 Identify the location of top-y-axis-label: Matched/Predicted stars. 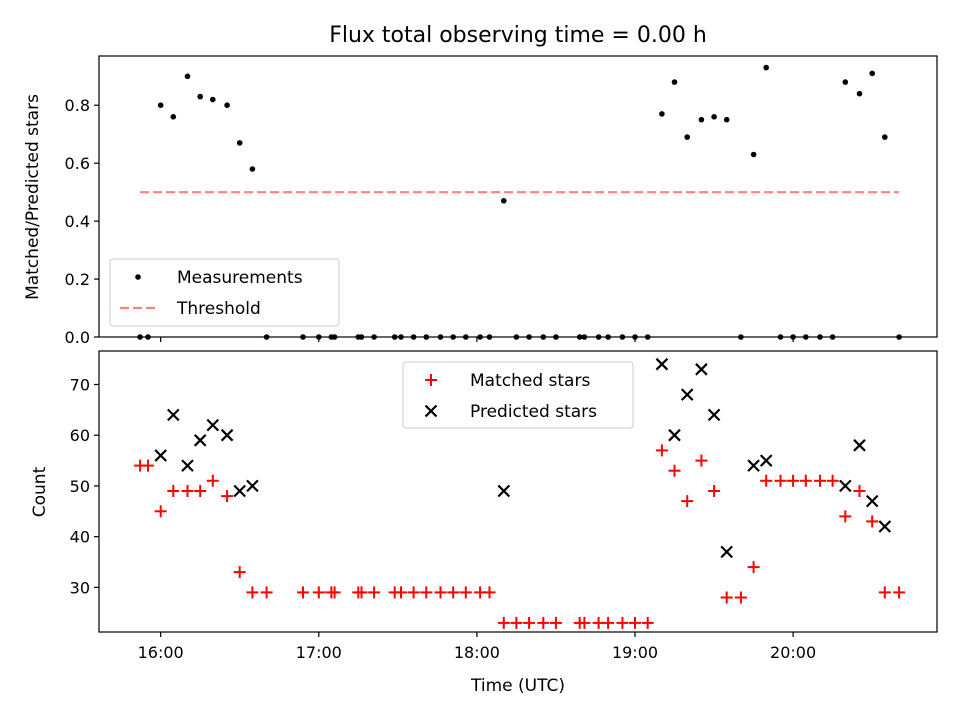
(33, 197).